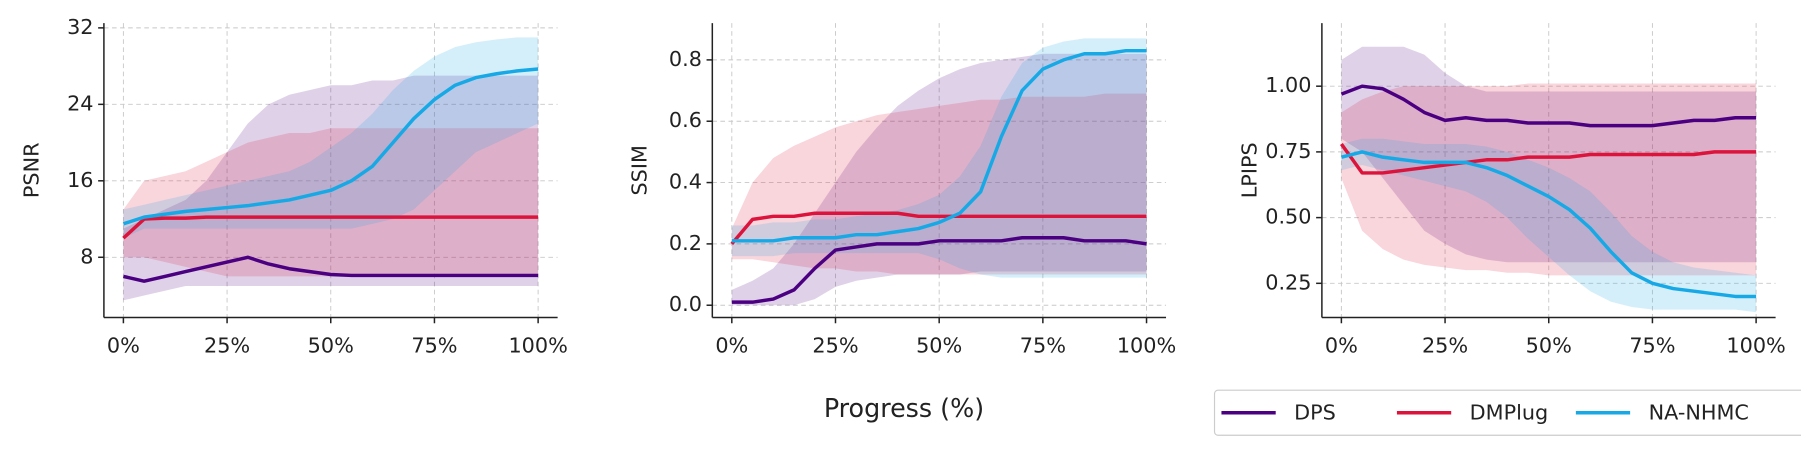 The width and height of the screenshot is (1801, 452). I want to click on y-tick-label: 0.75, so click(1288, 151).